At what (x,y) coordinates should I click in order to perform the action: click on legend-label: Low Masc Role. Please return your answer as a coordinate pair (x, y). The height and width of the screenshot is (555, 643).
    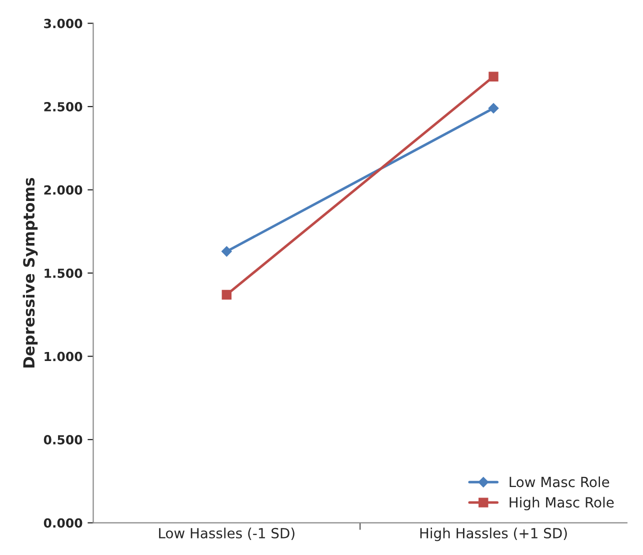
    Looking at the image, I should click on (560, 482).